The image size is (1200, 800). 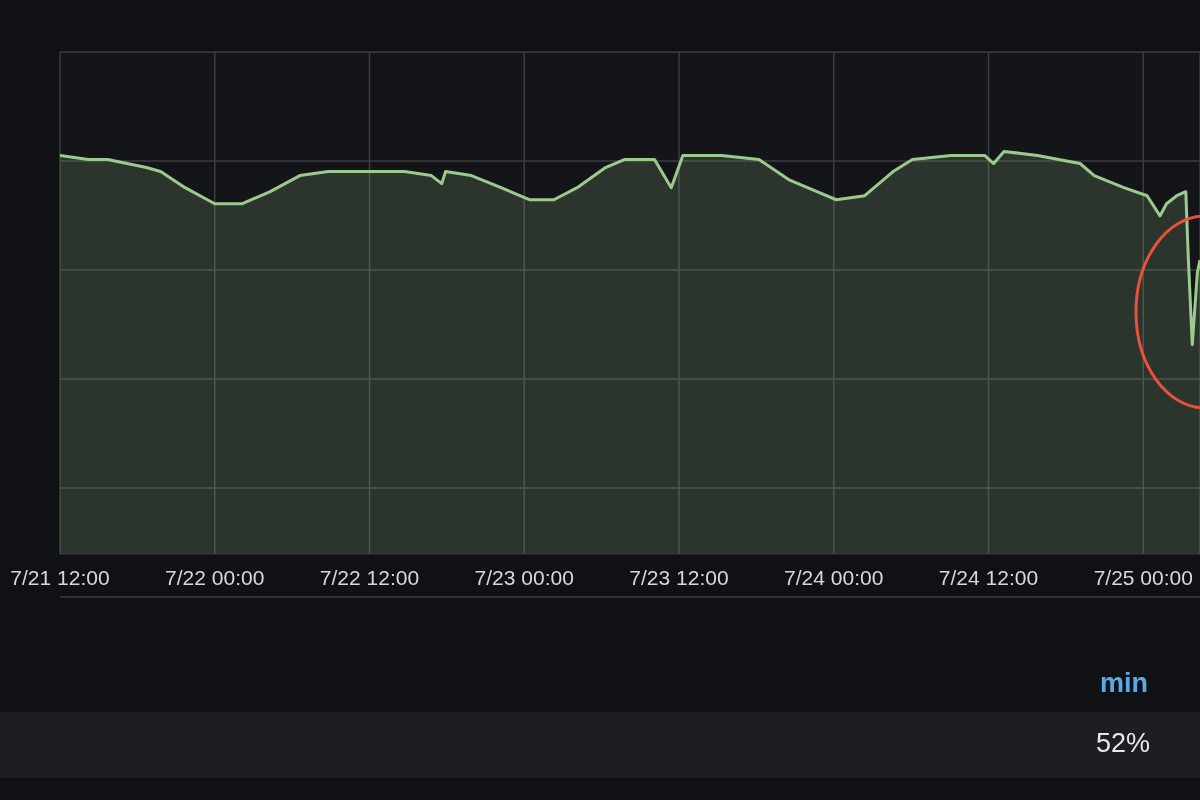 What do you see at coordinates (679, 577) in the screenshot?
I see `x-tick-label: 7/23 12:00` at bounding box center [679, 577].